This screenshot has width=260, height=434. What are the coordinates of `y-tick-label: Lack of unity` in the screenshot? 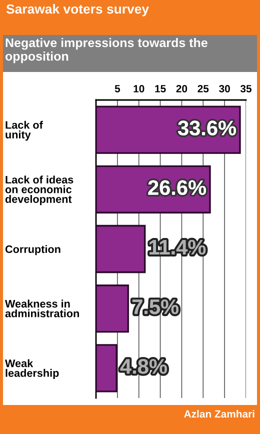 It's located at (24, 130).